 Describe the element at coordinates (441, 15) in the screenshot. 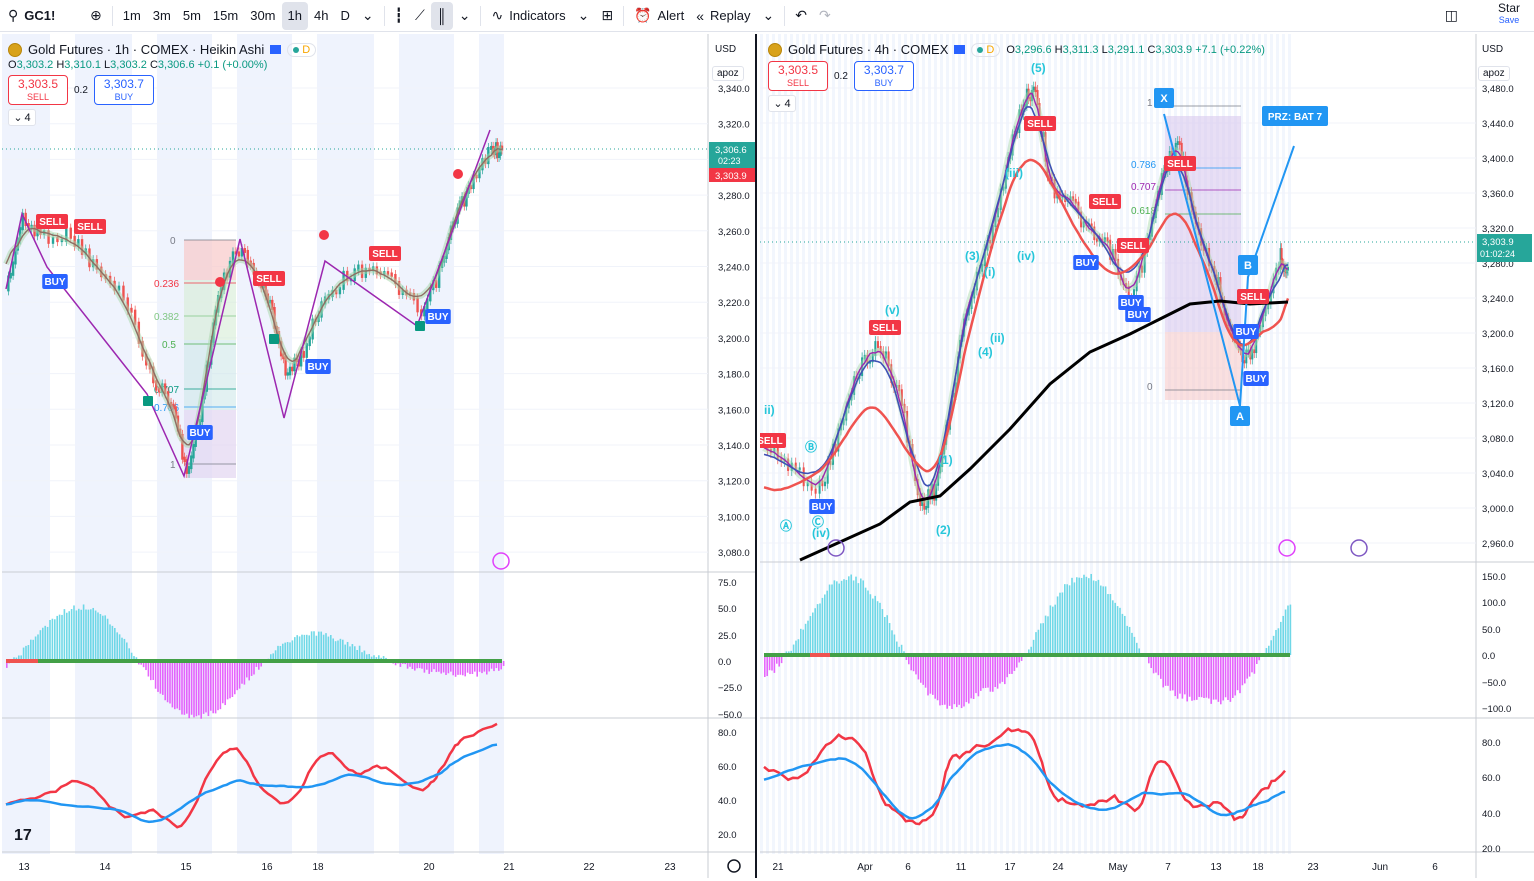

I see `candle-style-button: ║` at that location.